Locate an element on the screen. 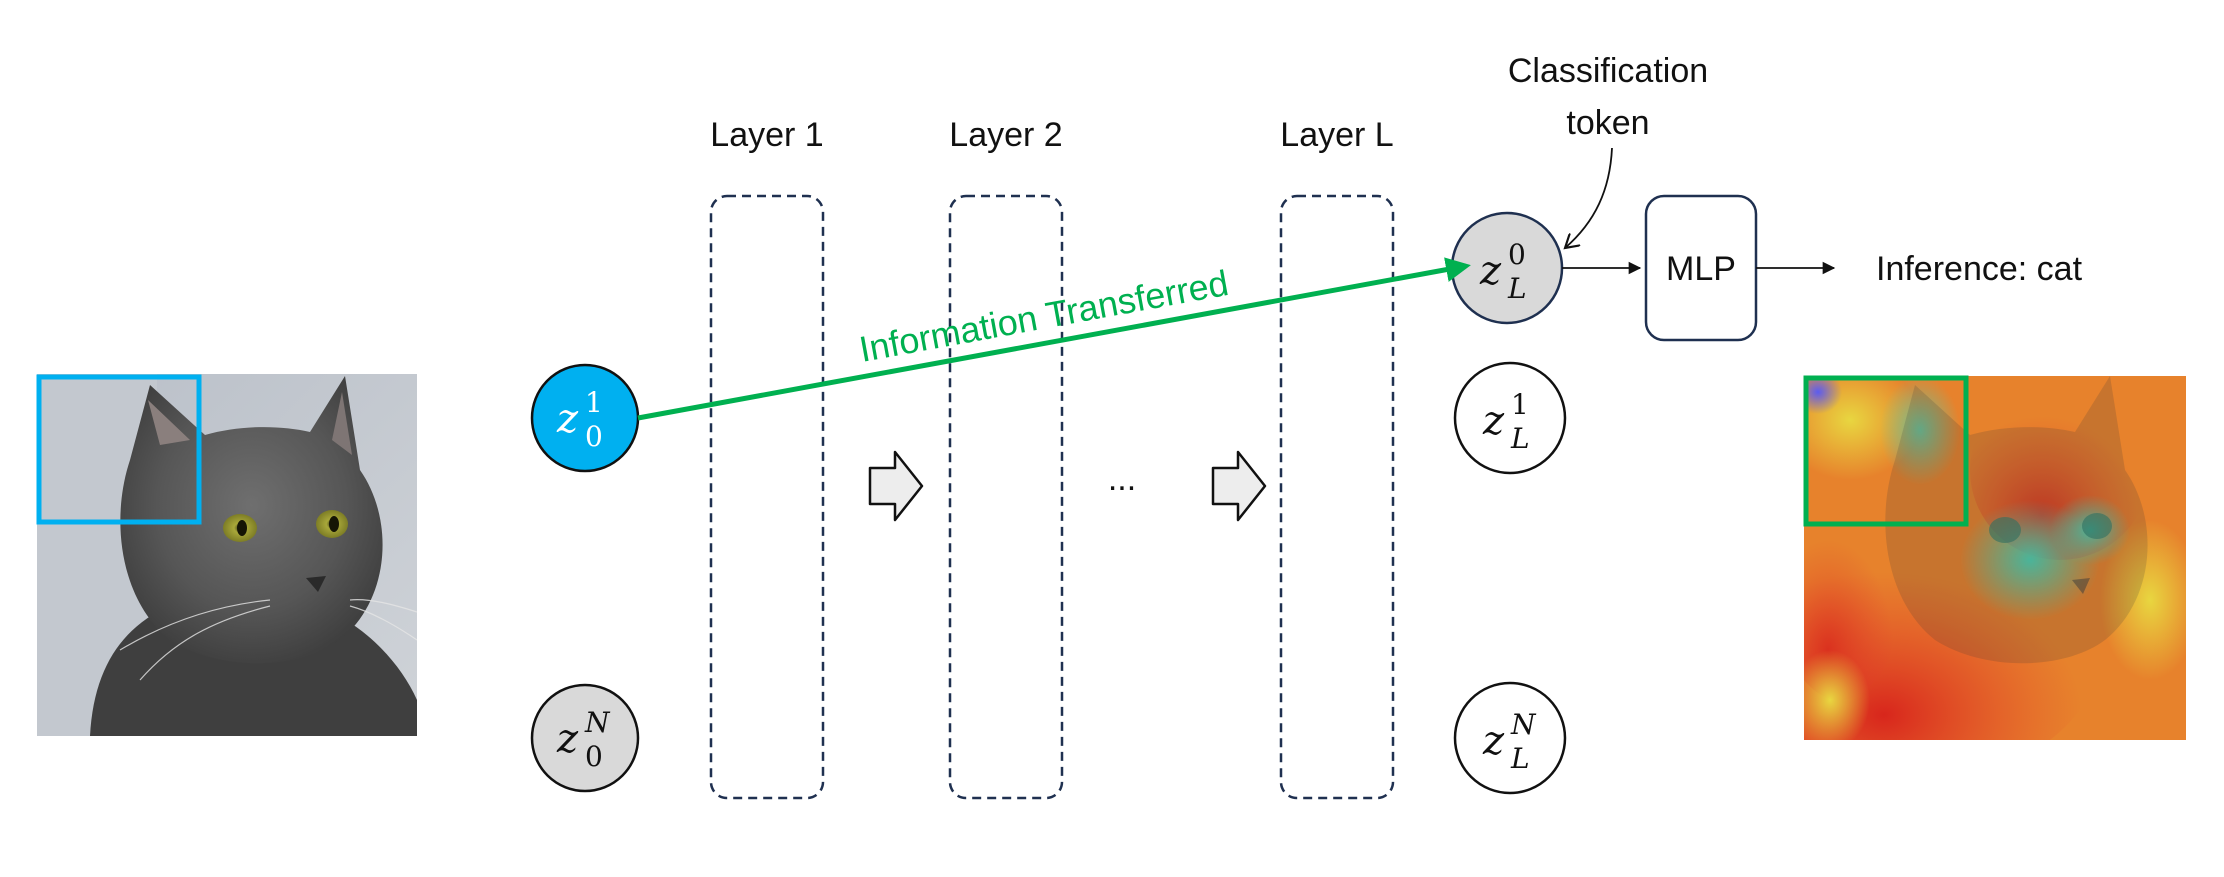 The width and height of the screenshot is (2224, 877). token-zl-n: z L N is located at coordinates (1510, 738).